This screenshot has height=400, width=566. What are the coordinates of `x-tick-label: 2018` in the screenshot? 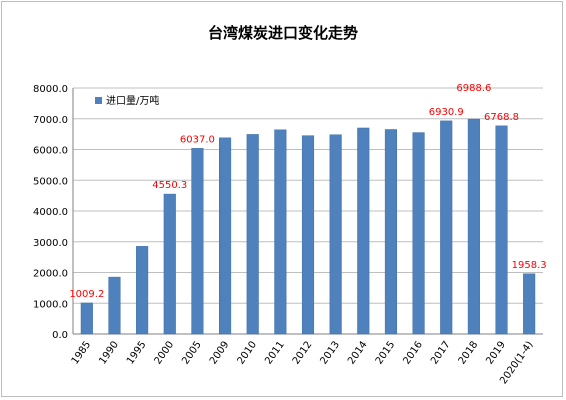 It's located at (469, 352).